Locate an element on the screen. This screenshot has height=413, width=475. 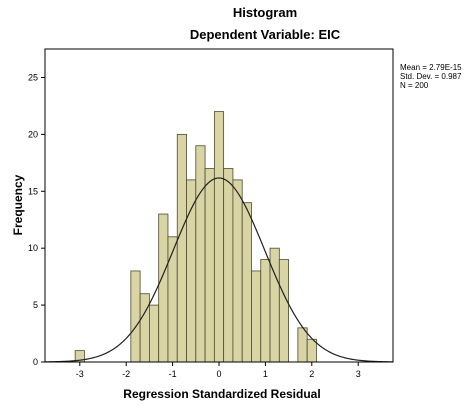
x-tick-label: -3 is located at coordinates (80, 374).